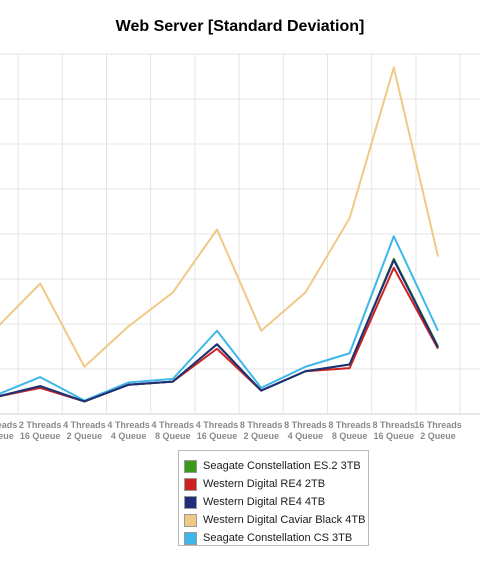 Image resolution: width=480 pixels, height=570 pixels. What do you see at coordinates (128, 430) in the screenshot?
I see `x-tick-label: 4 Threads 4 Queue` at bounding box center [128, 430].